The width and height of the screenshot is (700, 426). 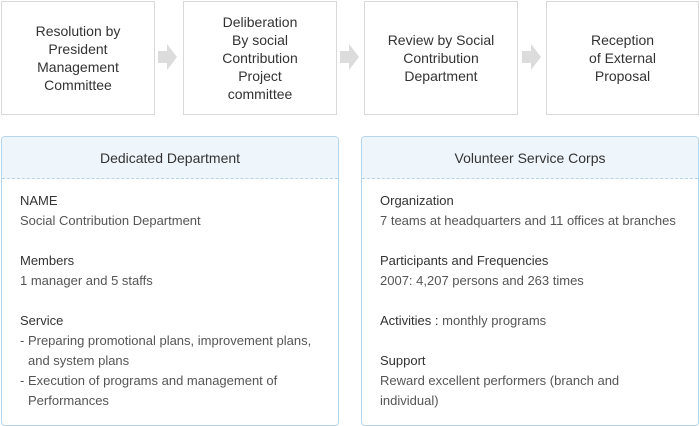 What do you see at coordinates (409, 320) in the screenshot?
I see `section-label: Activities :` at bounding box center [409, 320].